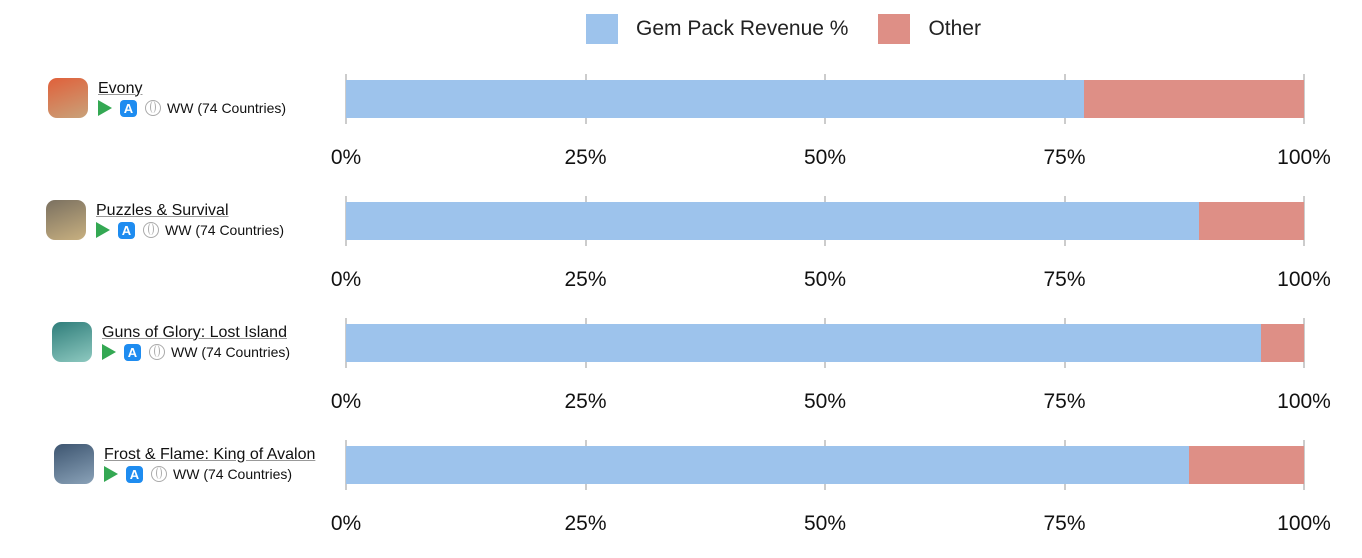 This screenshot has height=558, width=1362. I want to click on app-info: Evony A WW (74 Countries), so click(167, 98).